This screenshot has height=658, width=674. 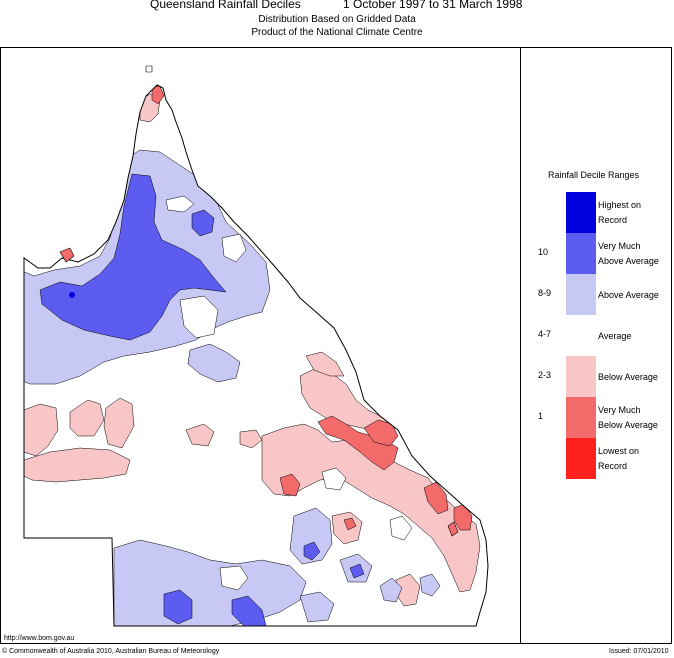 I want to click on legend-item: 1 Very Much Below Average, so click(x=603, y=417).